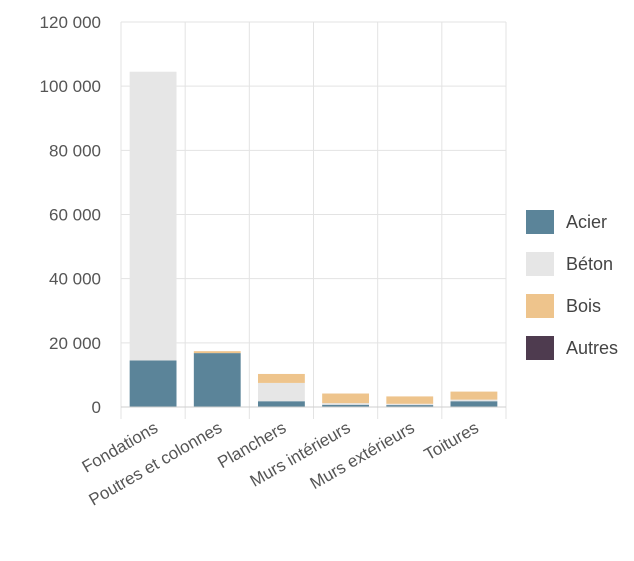  What do you see at coordinates (540, 222) in the screenshot?
I see `legend-swatch-acier` at bounding box center [540, 222].